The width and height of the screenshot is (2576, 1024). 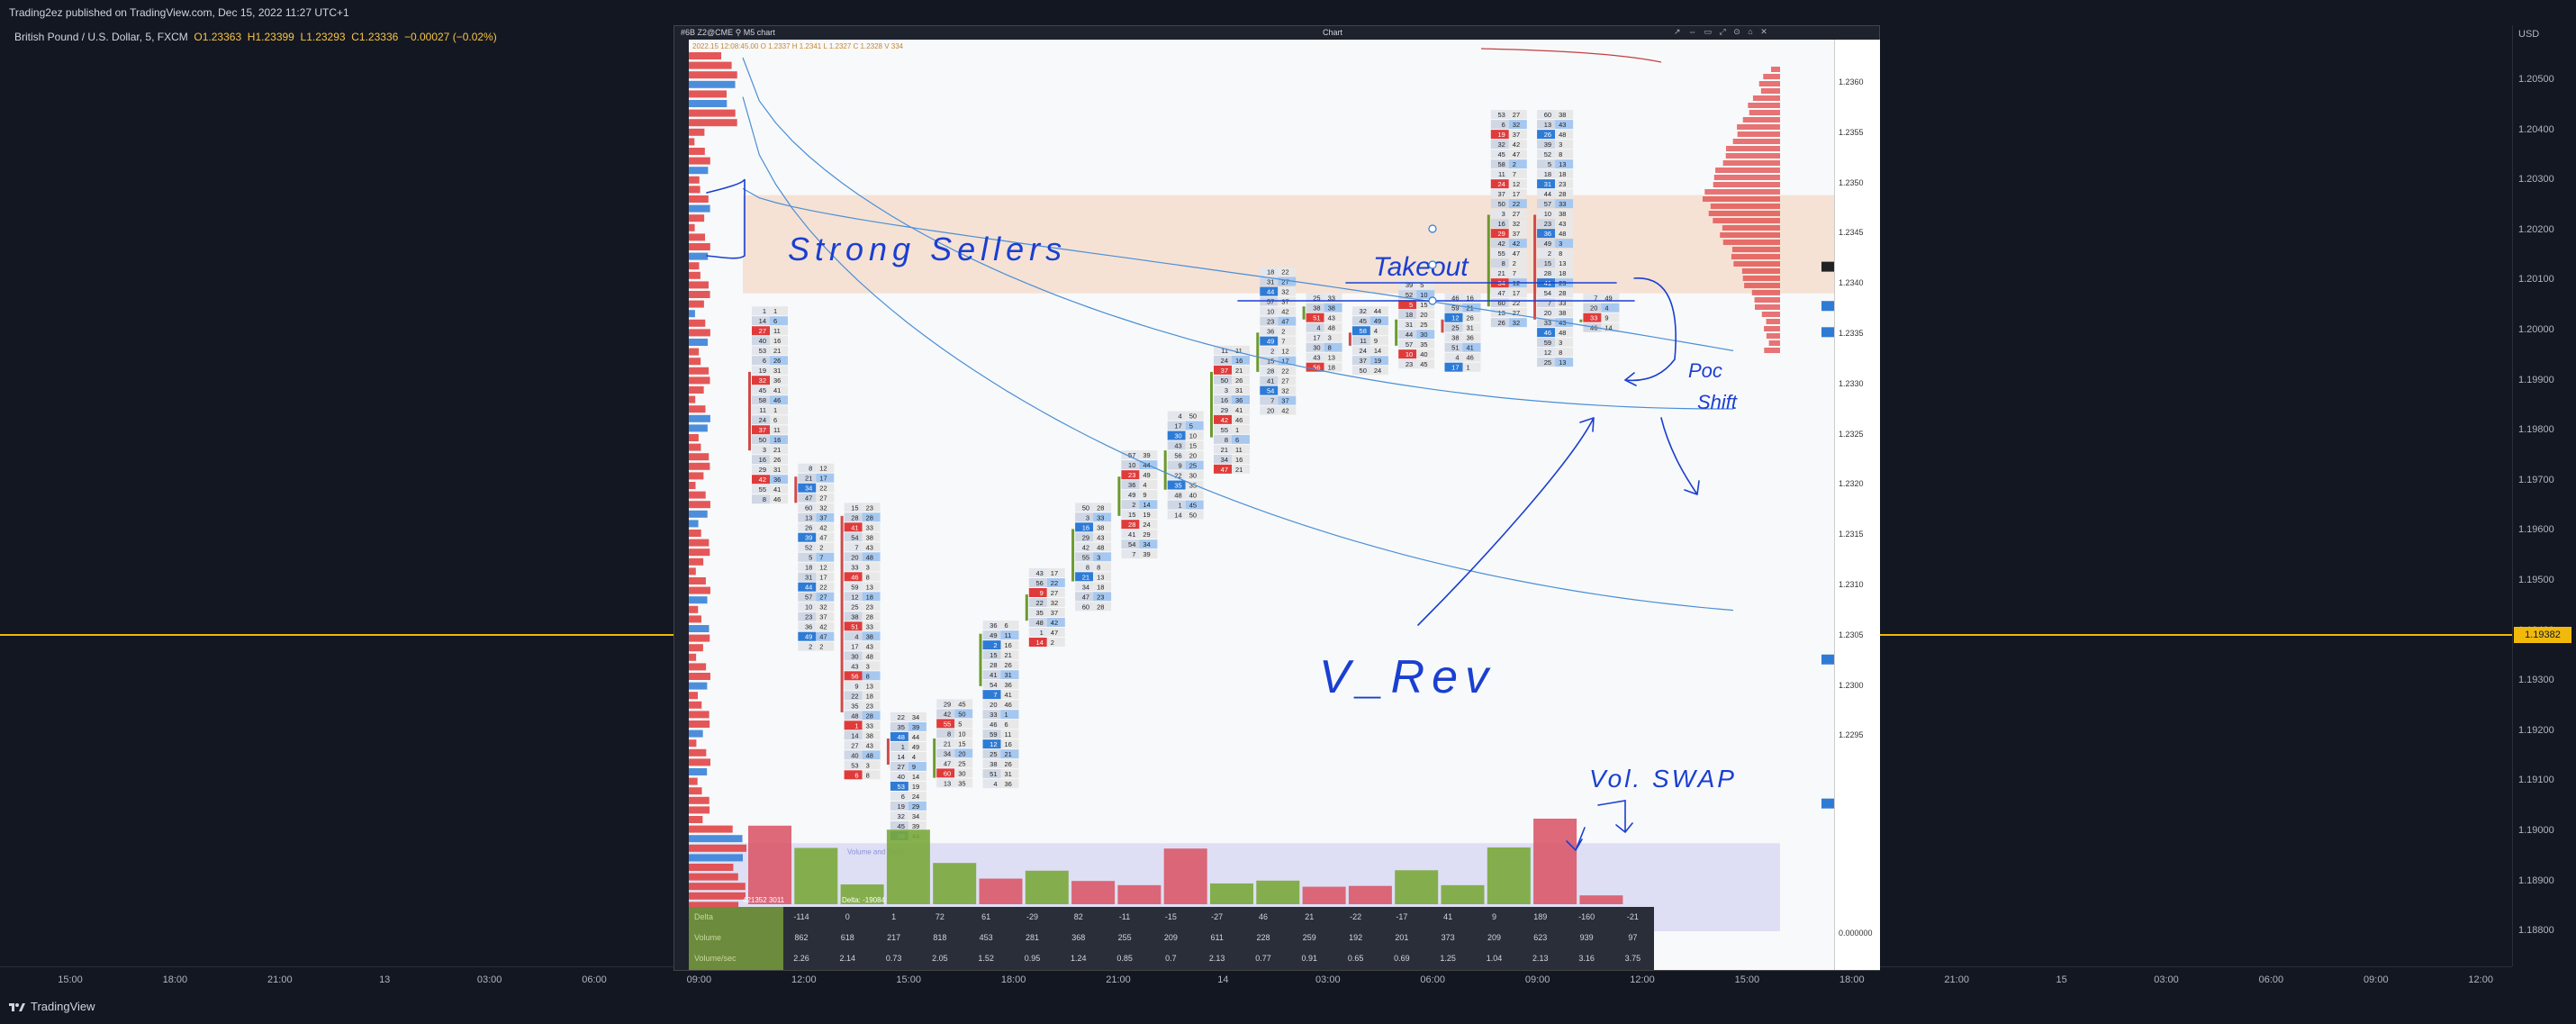 I want to click on stats-cell: 1.04, so click(x=1494, y=958).